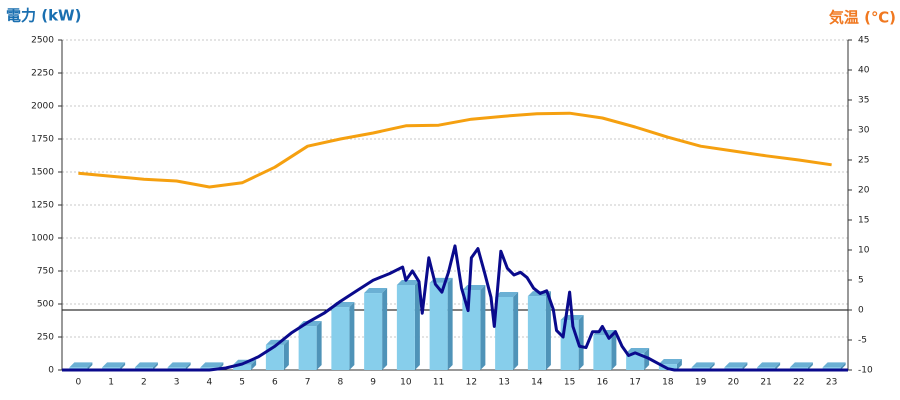 This screenshot has width=900, height=400. Describe the element at coordinates (863, 41) in the screenshot. I see `y2-tick-label: 45` at that location.